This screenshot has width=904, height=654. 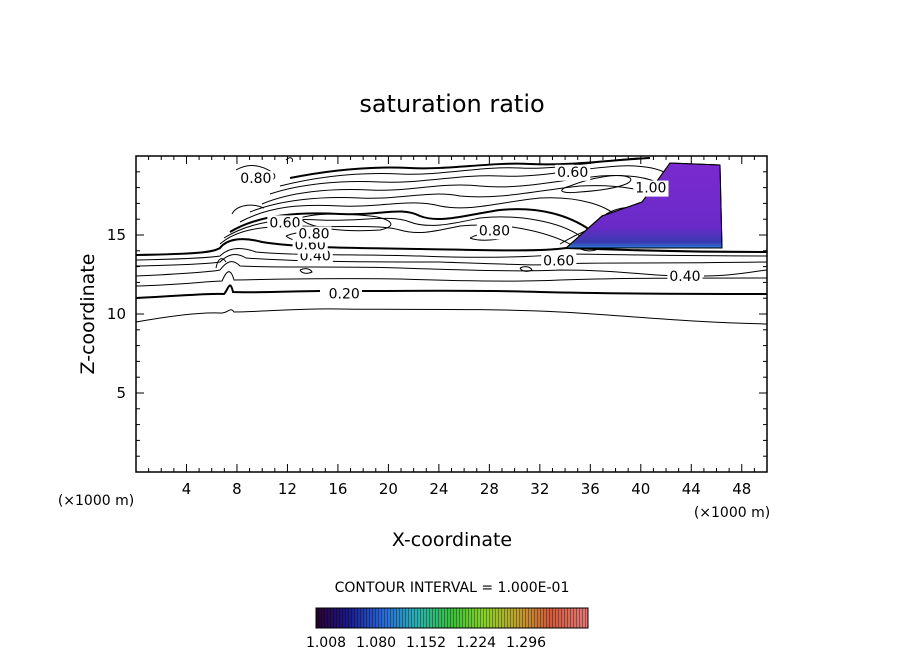 What do you see at coordinates (337, 489) in the screenshot?
I see `x-tick-label: 16` at bounding box center [337, 489].